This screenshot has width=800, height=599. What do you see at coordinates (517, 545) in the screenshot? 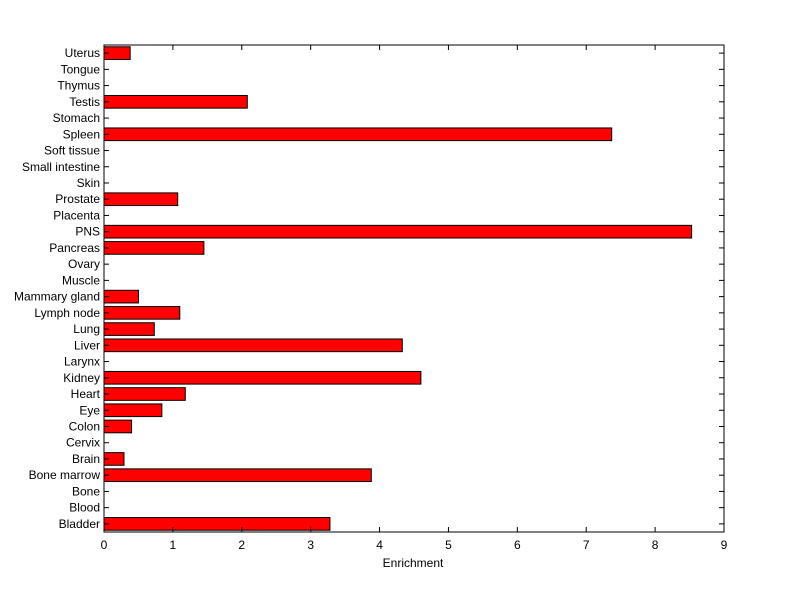
I see `x-tick-label: 6` at bounding box center [517, 545].